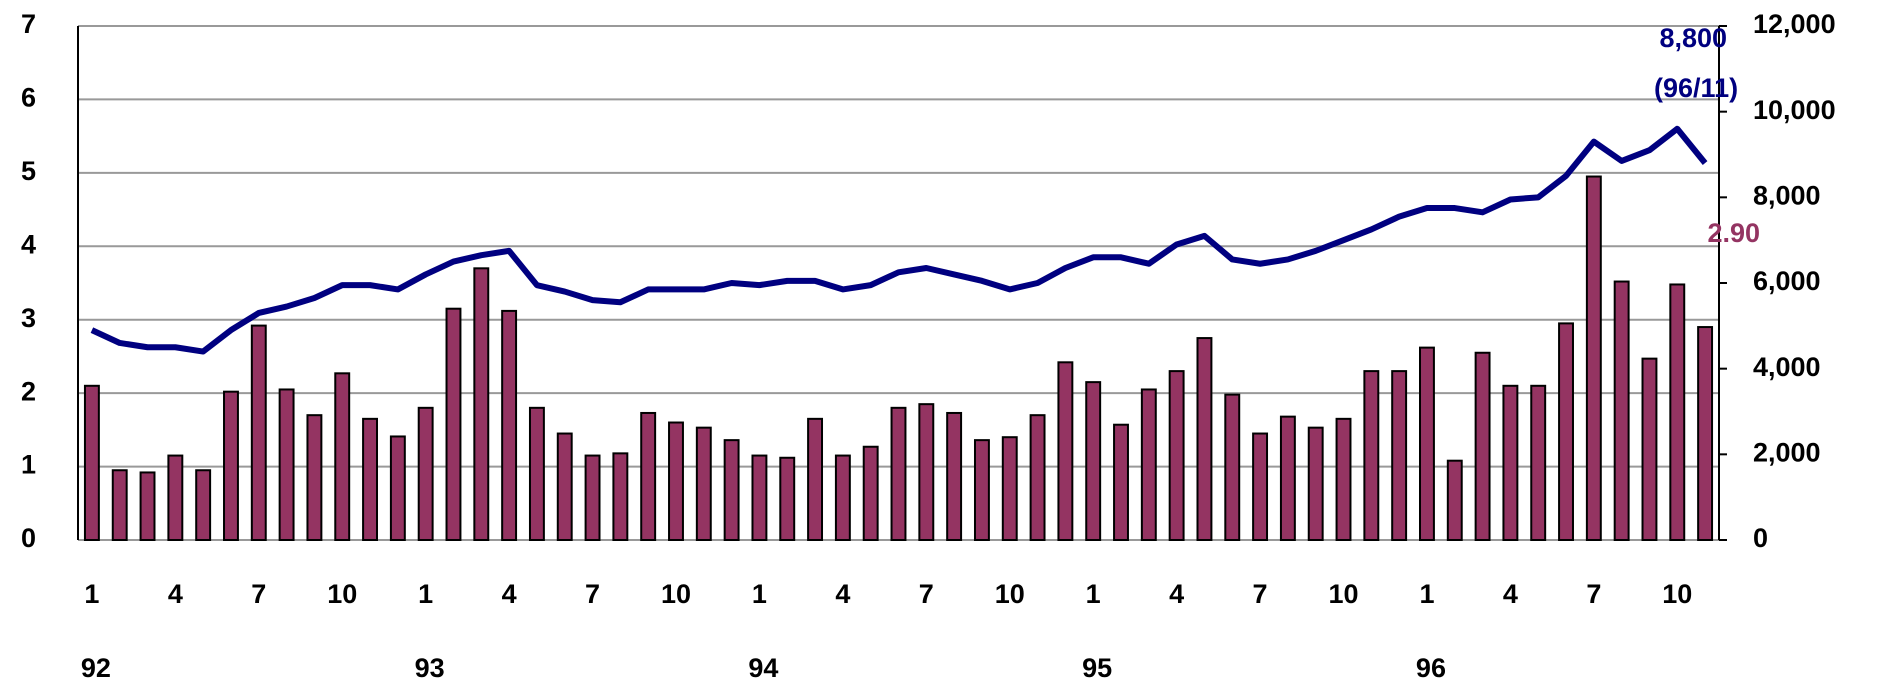  Describe the element at coordinates (28, 24) in the screenshot. I see `y-tick-label: 7` at that location.